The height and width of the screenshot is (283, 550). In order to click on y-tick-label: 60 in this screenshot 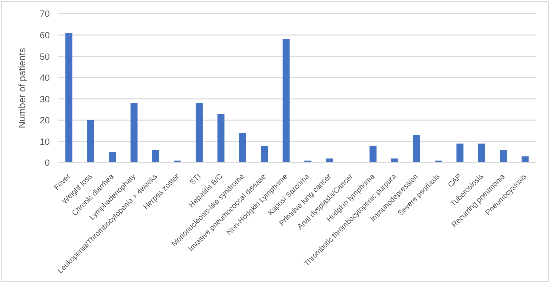, I will do `click(45, 35)`.